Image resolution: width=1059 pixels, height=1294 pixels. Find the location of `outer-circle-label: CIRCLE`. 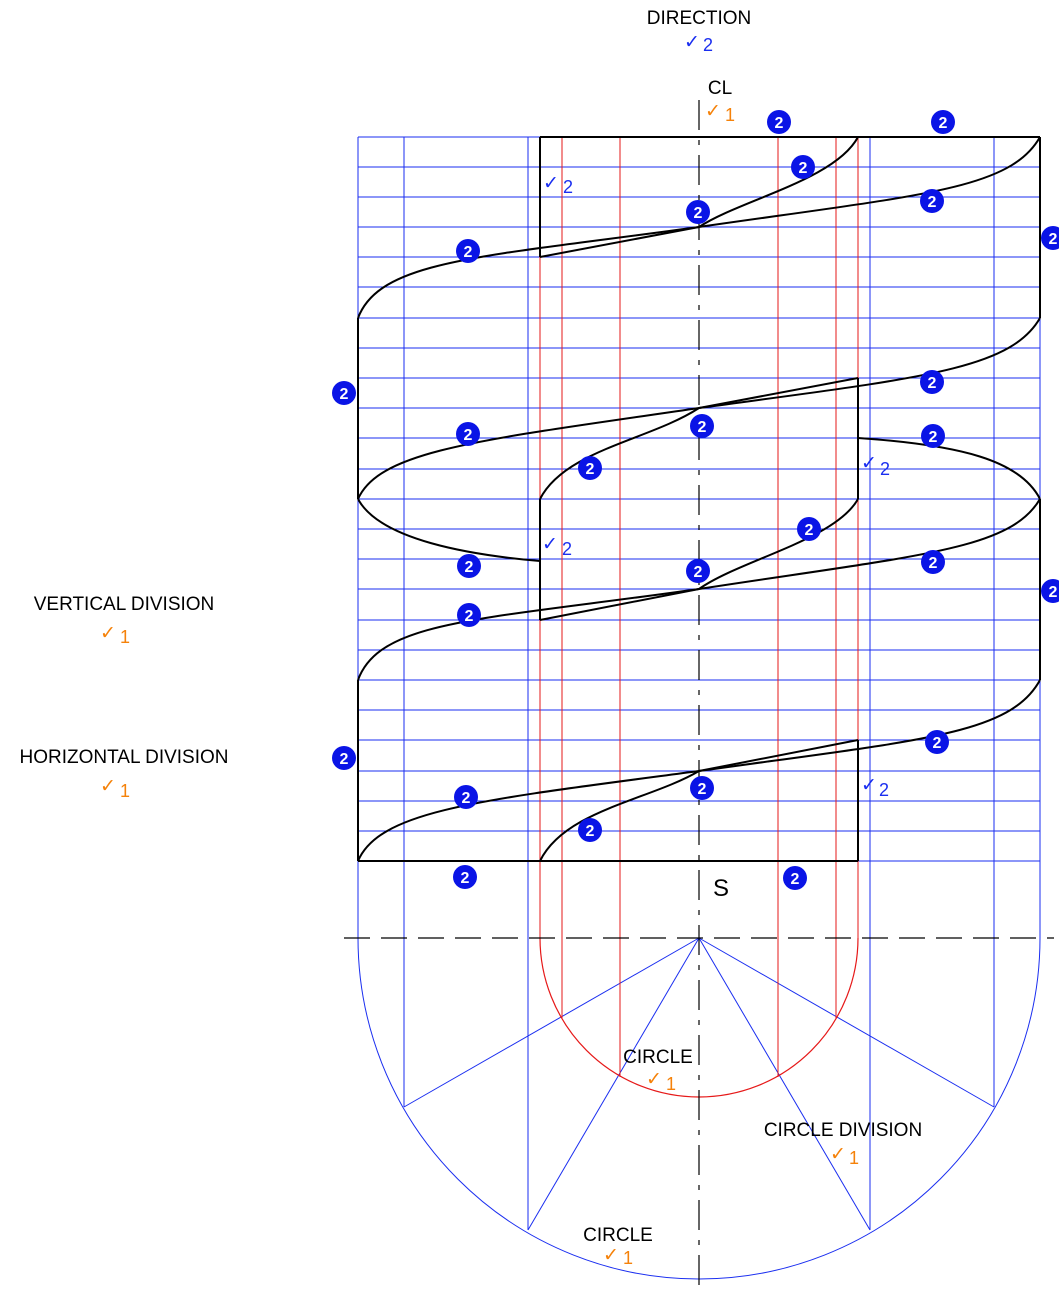

outer-circle-label: CIRCLE is located at coordinates (618, 1235).